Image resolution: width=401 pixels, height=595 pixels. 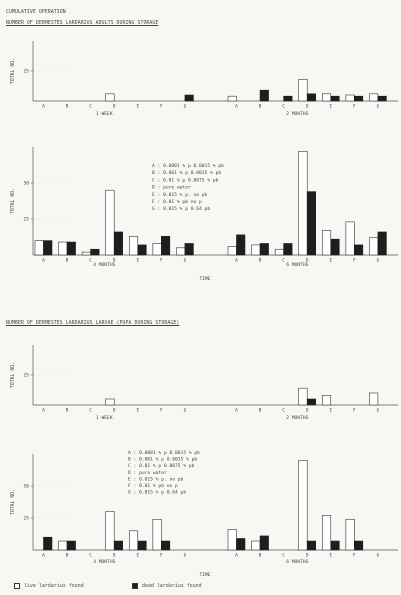 What do you see at coordinates (297, 114) in the screenshot?
I see `group-label: 2 MONTHS` at bounding box center [297, 114].